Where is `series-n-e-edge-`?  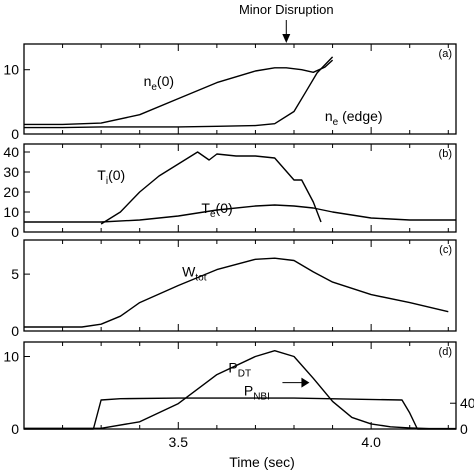
series-n-e-edge- is located at coordinates (179, 92).